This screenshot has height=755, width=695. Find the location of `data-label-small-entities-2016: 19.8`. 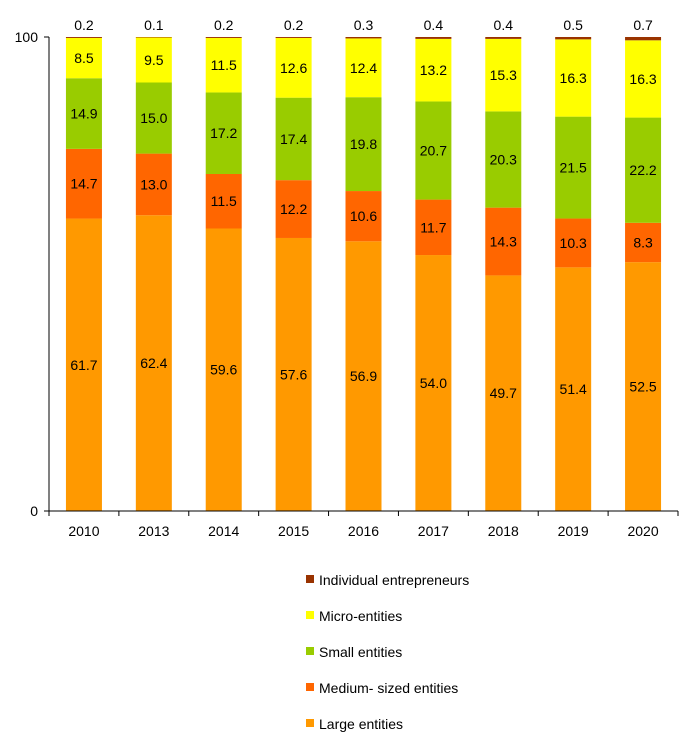

data-label-small-entities-2016: 19.8 is located at coordinates (363, 144).